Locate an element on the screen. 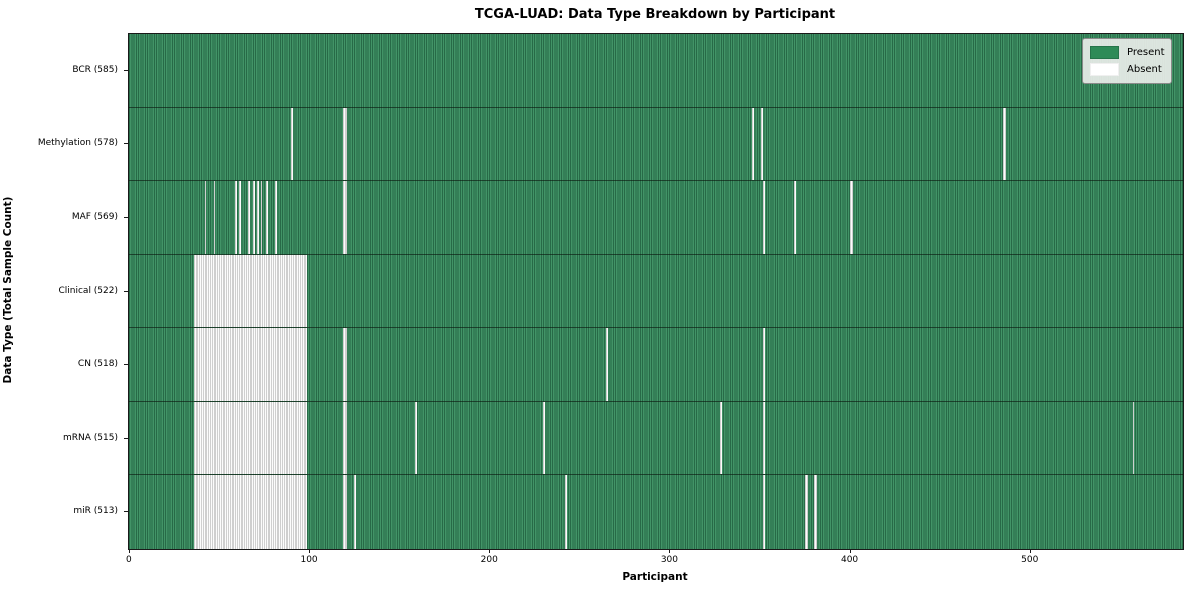  absent-gap-clinical is located at coordinates (250, 291).